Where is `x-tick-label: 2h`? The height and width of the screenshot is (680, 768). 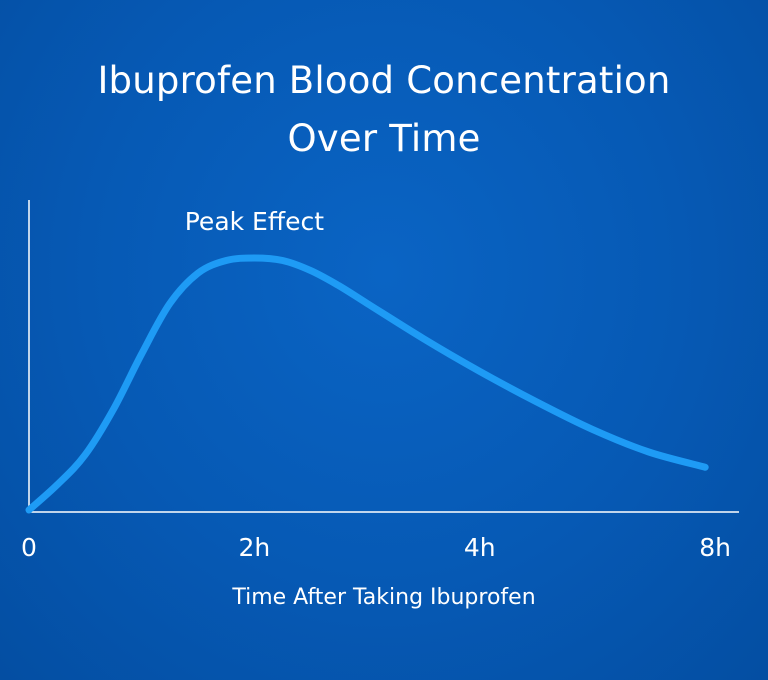 x-tick-label: 2h is located at coordinates (255, 547).